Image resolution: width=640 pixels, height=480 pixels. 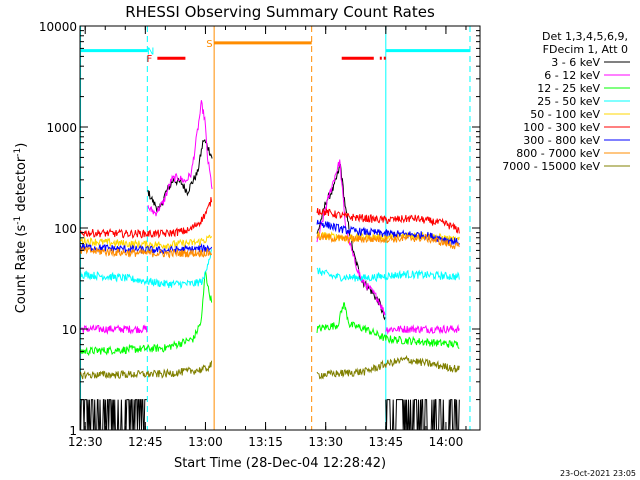 I want to click on legend-label-8: 7000 - 15000 keV, so click(x=551, y=166).